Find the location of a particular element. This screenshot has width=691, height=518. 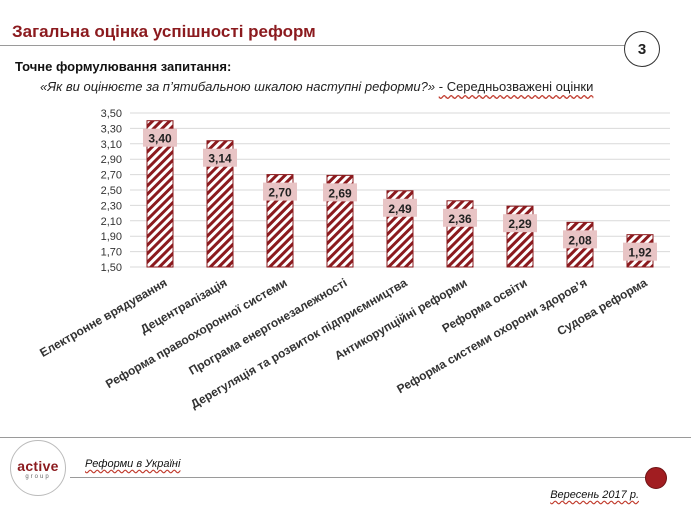

data-label: 2,69 is located at coordinates (340, 193).